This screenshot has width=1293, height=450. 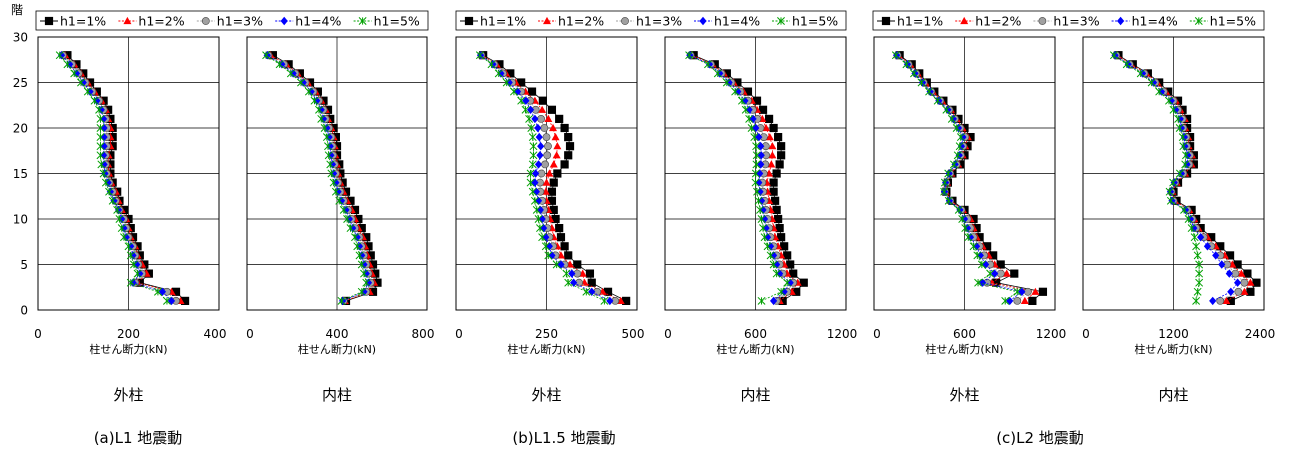 I want to click on group-caption: (a)L1 地震動, so click(x=138, y=438).